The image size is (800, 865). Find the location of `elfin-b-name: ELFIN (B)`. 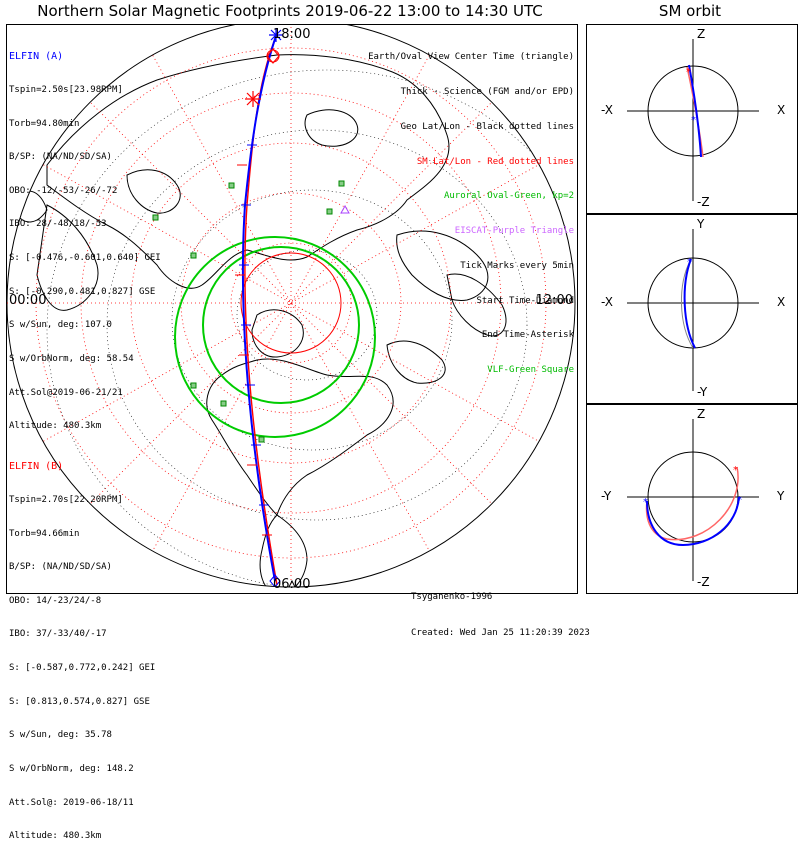

elfin-b-name: ELFIN (B) is located at coordinates (36, 467).